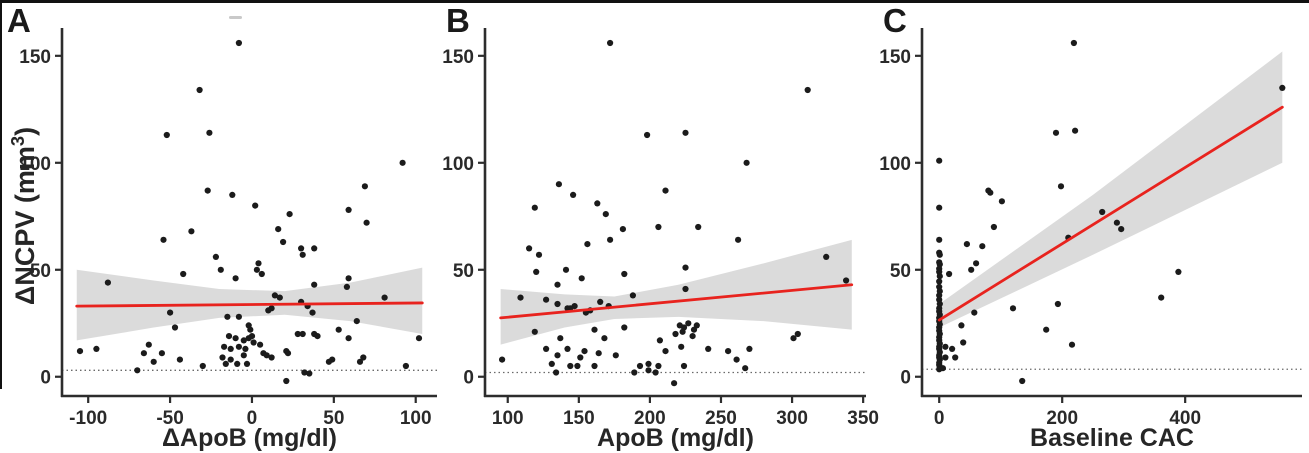 The height and width of the screenshot is (453, 1309). What do you see at coordinates (1, 194) in the screenshot?
I see `figure-left-border` at bounding box center [1, 194].